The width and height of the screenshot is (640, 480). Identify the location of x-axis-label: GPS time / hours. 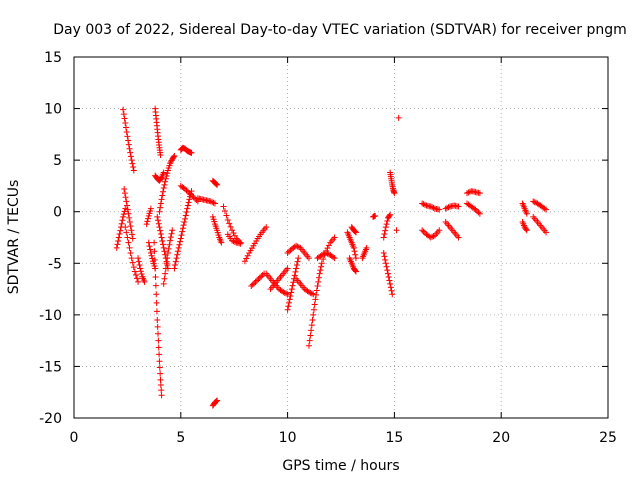
(340, 466).